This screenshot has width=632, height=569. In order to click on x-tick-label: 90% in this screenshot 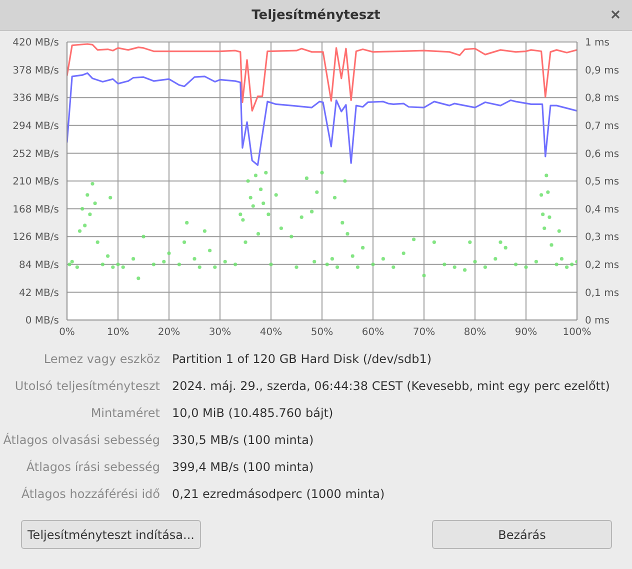, I will do `click(526, 332)`.